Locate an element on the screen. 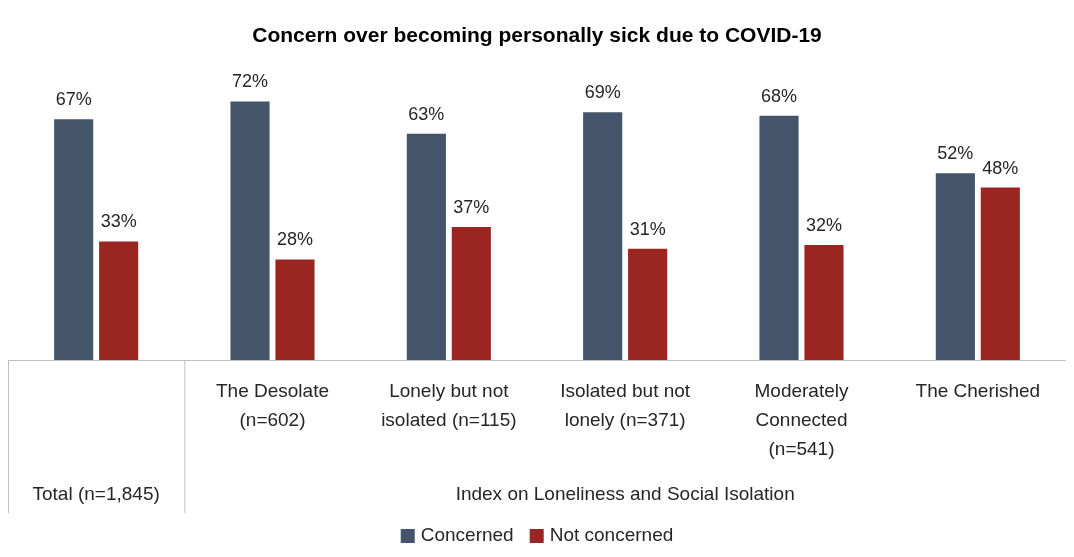 The width and height of the screenshot is (1074, 557). x-tick-label: Lonely but not isolated (n=115) is located at coordinates (449, 405).